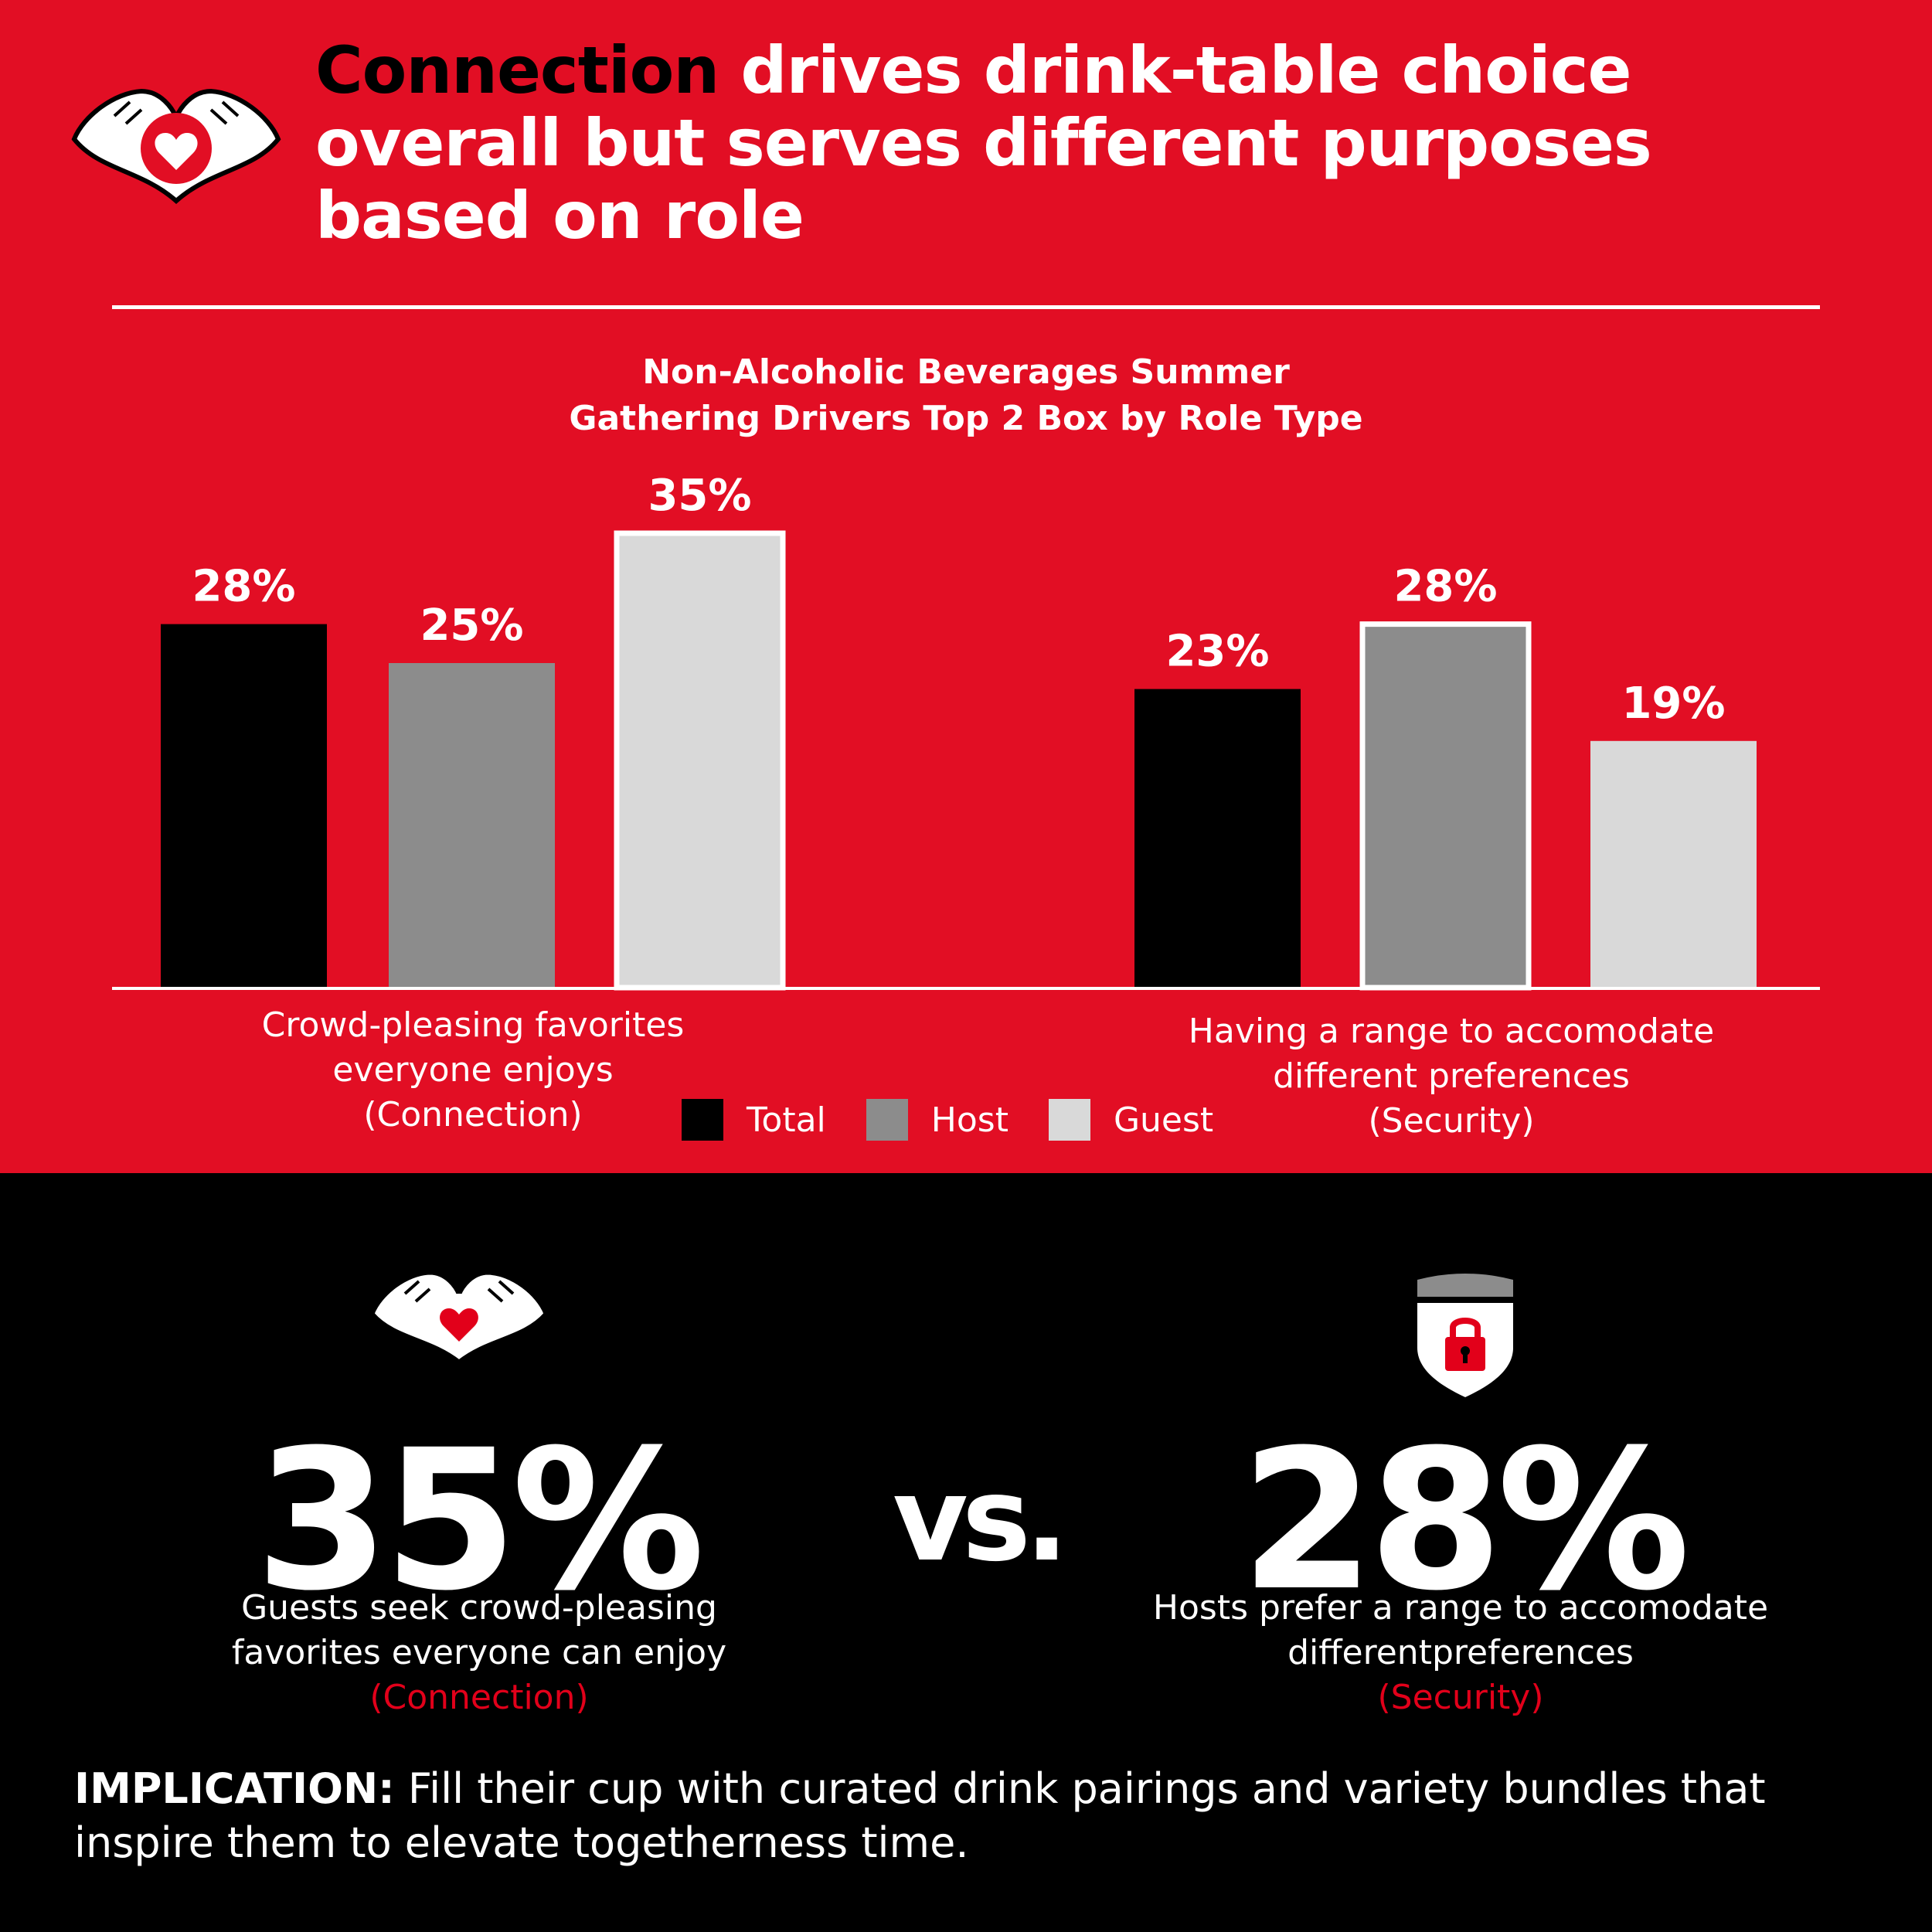 The image size is (1932, 1932). What do you see at coordinates (787, 1120) in the screenshot?
I see `legend-label-total: Total` at bounding box center [787, 1120].